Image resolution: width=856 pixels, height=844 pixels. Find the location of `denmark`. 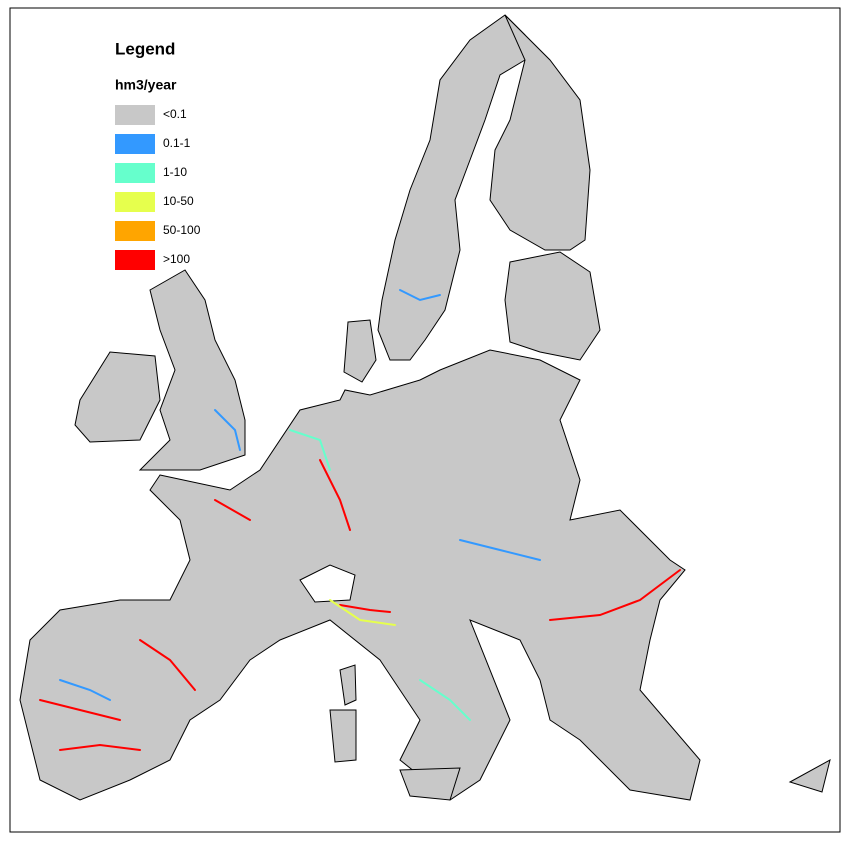

denmark is located at coordinates (360, 351).